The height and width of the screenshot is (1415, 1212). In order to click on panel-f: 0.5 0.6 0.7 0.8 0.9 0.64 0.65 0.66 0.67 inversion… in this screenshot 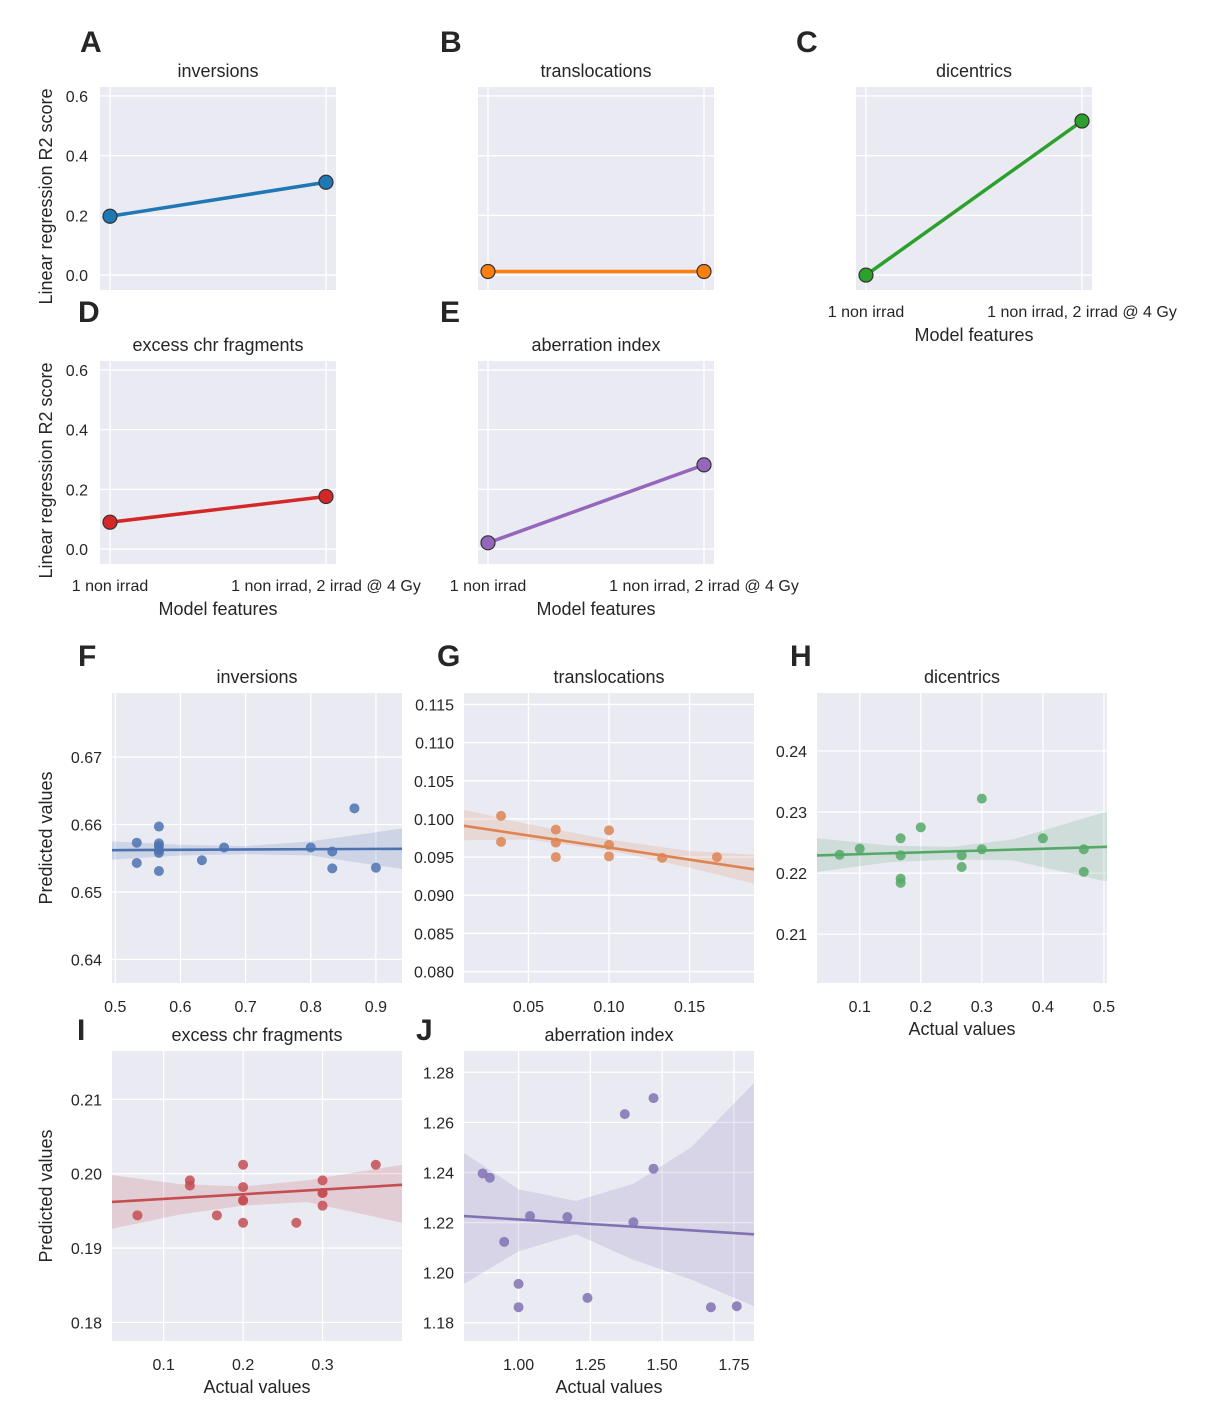, I will do `click(219, 828)`.